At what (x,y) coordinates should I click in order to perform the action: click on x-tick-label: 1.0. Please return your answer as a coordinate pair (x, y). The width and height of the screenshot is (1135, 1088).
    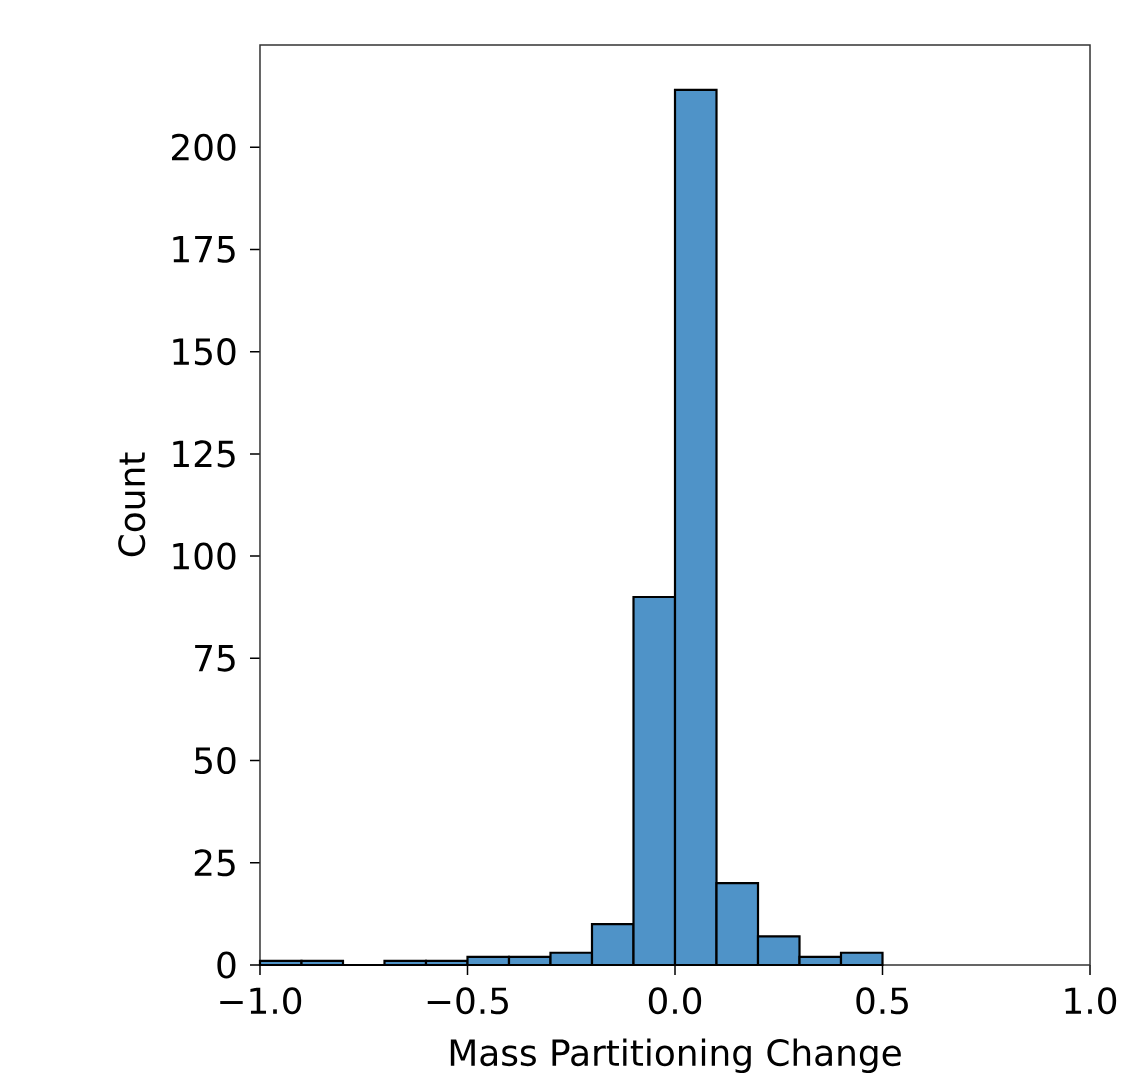
    Looking at the image, I should click on (1091, 1001).